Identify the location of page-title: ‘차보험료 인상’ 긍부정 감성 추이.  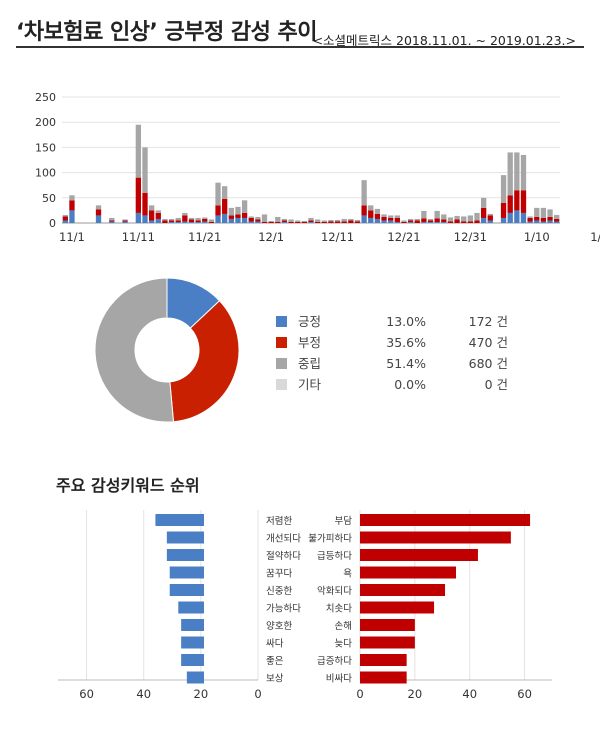
(166, 32).